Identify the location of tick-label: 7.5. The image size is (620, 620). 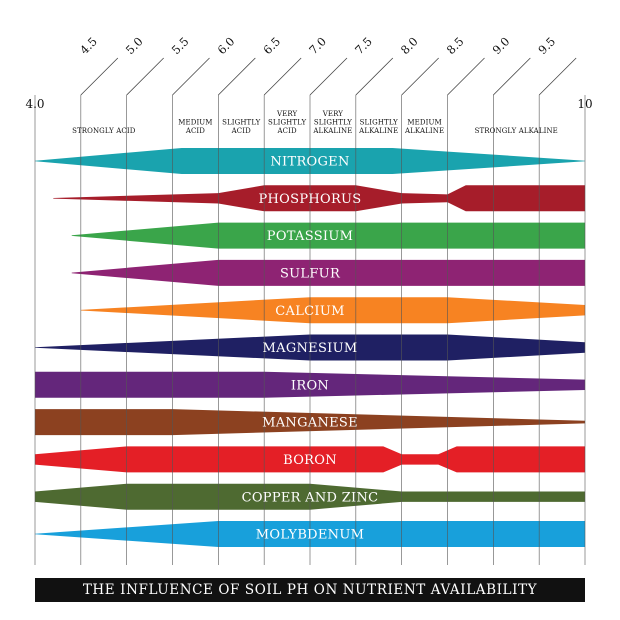
(363, 45).